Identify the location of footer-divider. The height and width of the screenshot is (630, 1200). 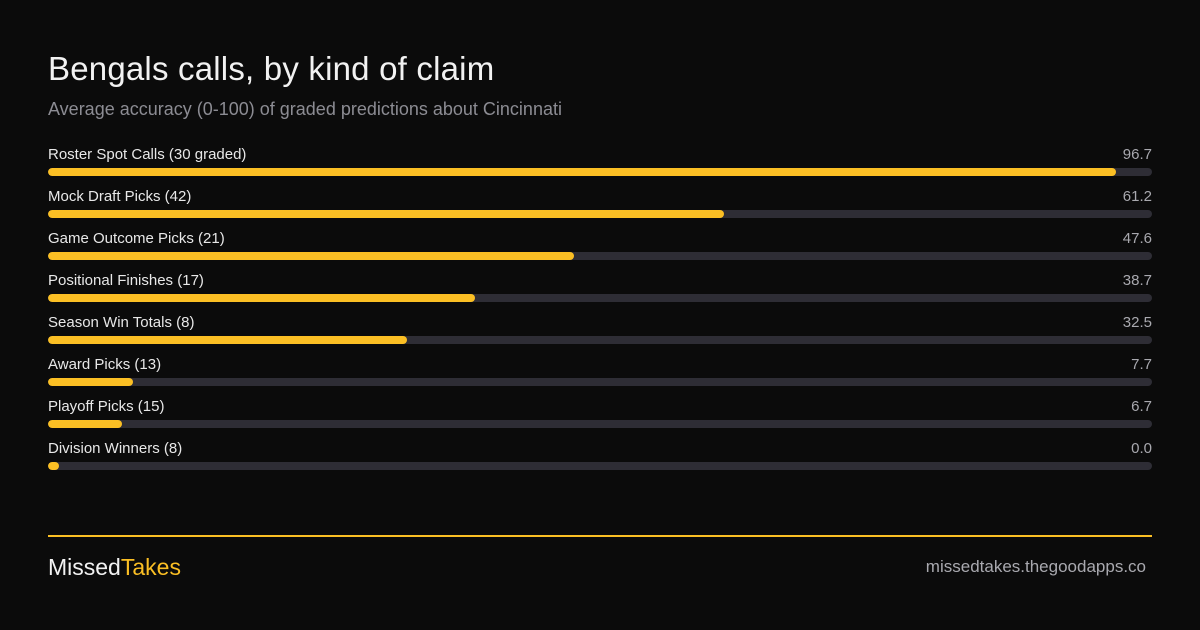
(600, 536).